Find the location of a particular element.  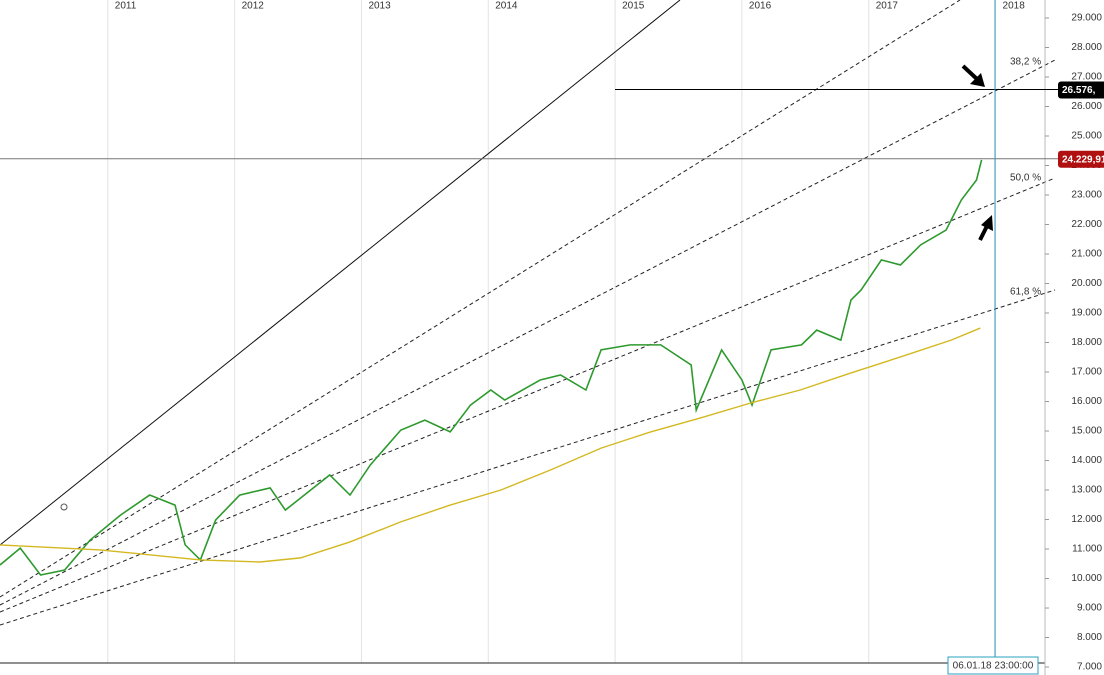

y-tick-label: 14.000 is located at coordinates (1086, 460).